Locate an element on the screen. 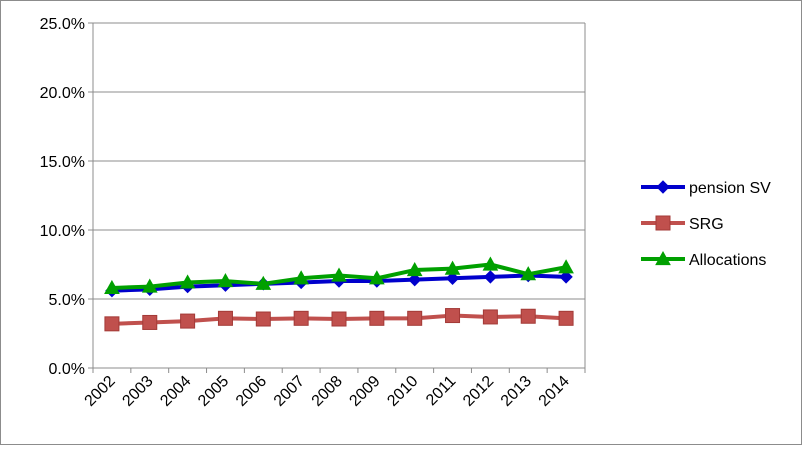 This screenshot has width=802, height=449. x-tick-label: 2012 is located at coordinates (478, 391).